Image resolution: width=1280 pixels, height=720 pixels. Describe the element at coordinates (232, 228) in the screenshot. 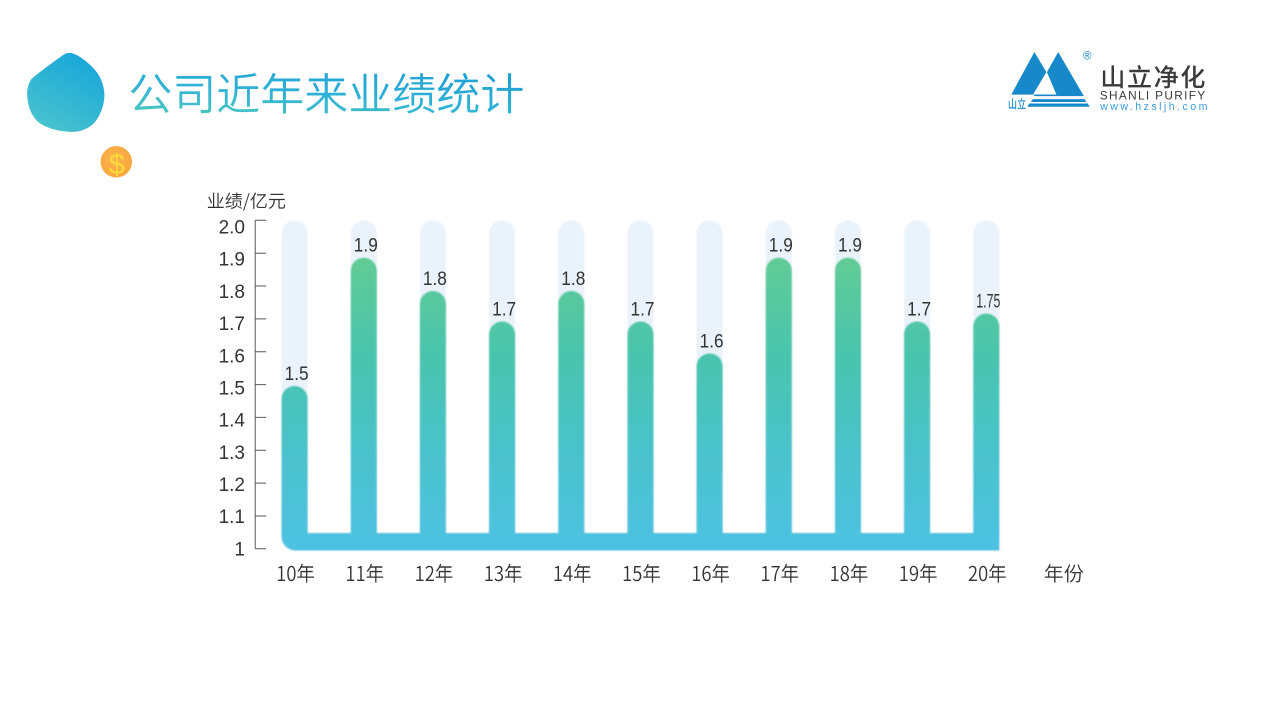

I see `svg-text: 2.0` at that location.